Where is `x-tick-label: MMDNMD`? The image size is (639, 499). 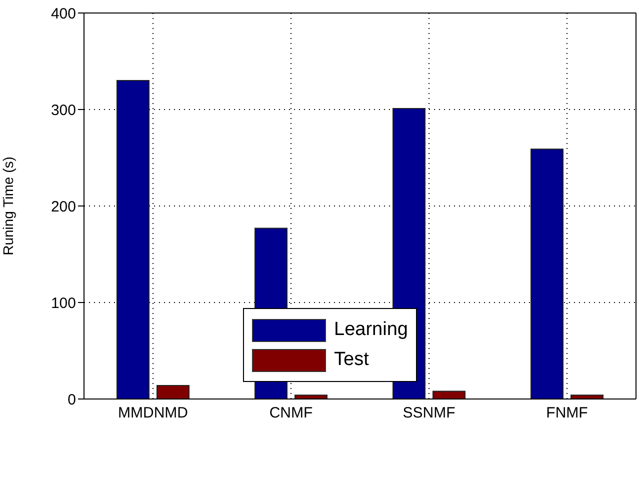
x-tick-label: MMDNMD is located at coordinates (153, 413).